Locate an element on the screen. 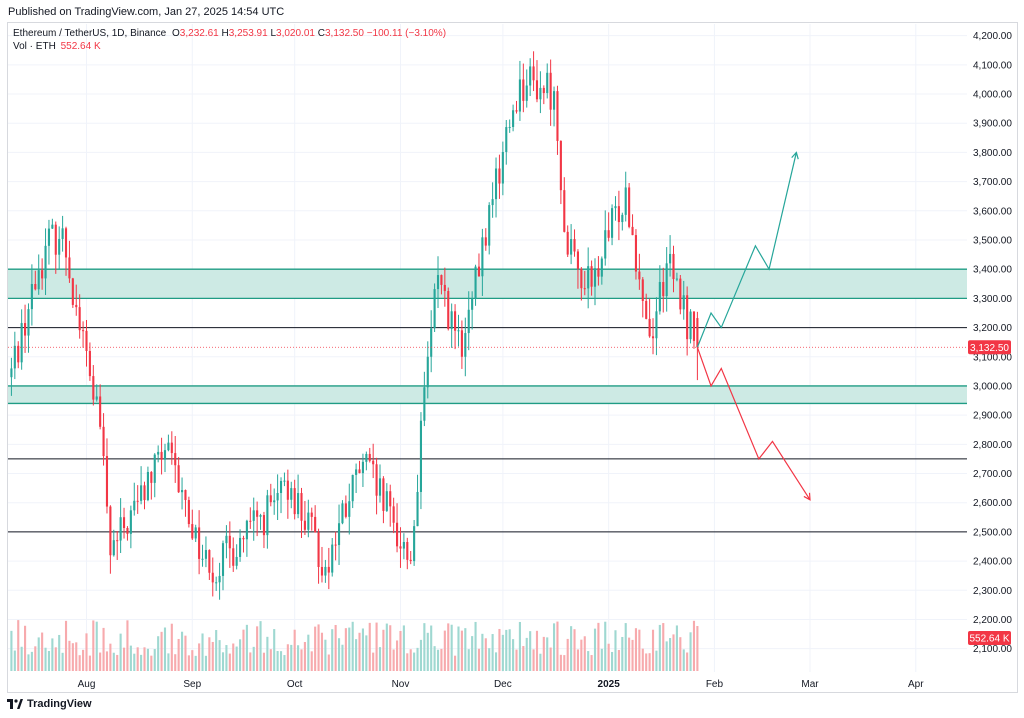 This screenshot has width=1024, height=718. tradingview-brand: TradingView is located at coordinates (49, 704).